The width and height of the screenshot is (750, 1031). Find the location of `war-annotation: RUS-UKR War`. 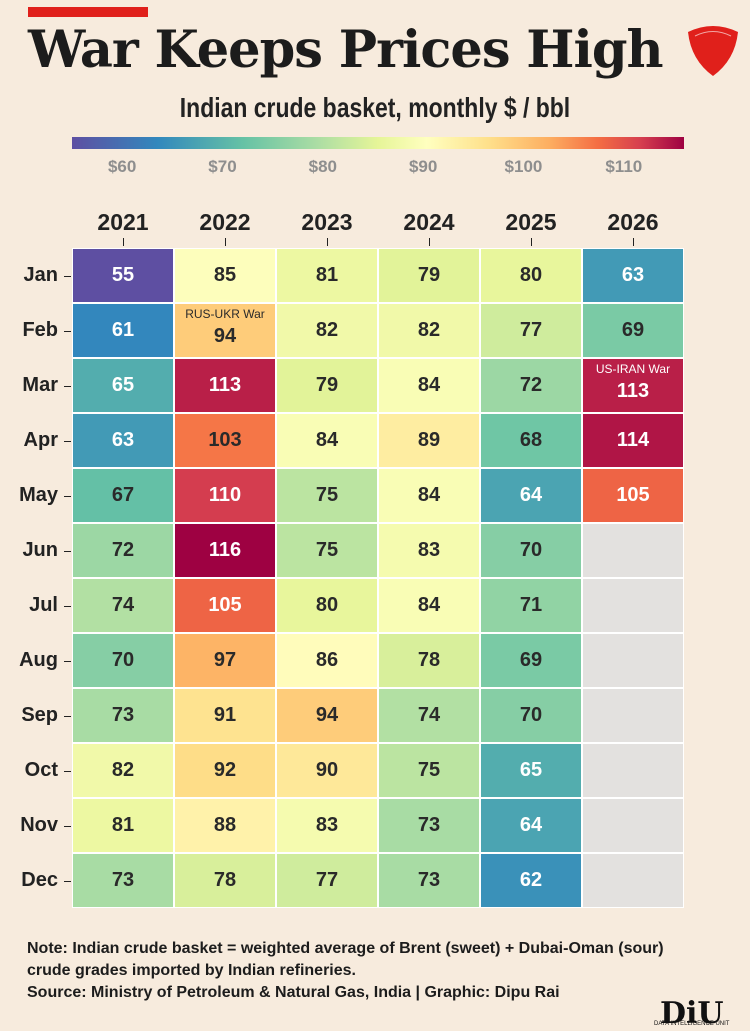

war-annotation: RUS-UKR War is located at coordinates (225, 314).